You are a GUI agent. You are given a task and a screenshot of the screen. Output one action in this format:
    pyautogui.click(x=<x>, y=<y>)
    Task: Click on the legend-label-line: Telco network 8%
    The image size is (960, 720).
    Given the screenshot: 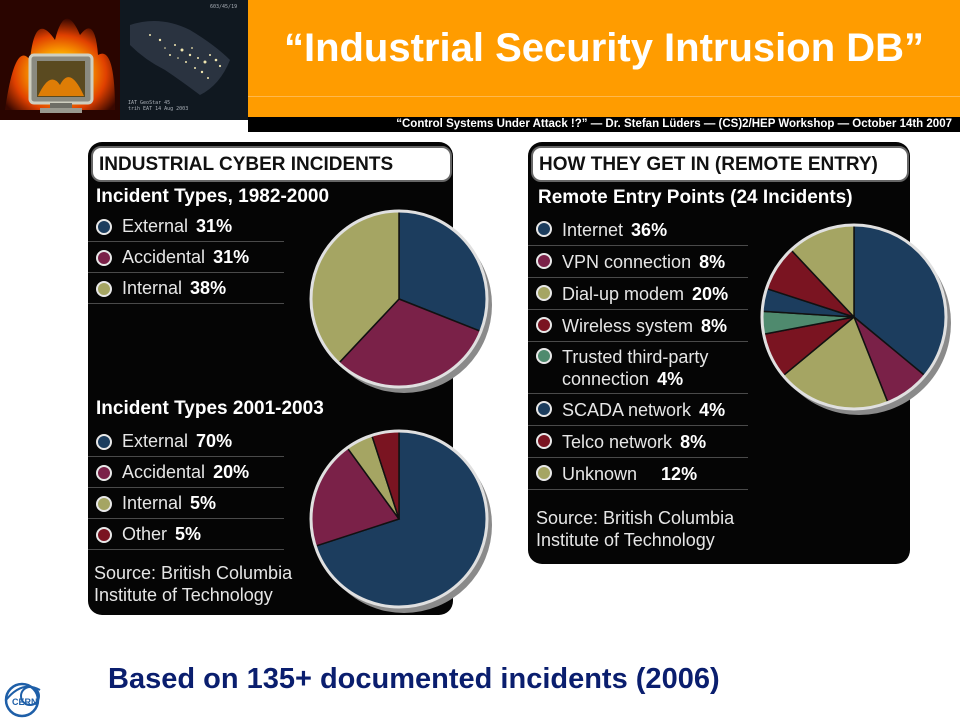 What is the action you would take?
    pyautogui.click(x=634, y=442)
    